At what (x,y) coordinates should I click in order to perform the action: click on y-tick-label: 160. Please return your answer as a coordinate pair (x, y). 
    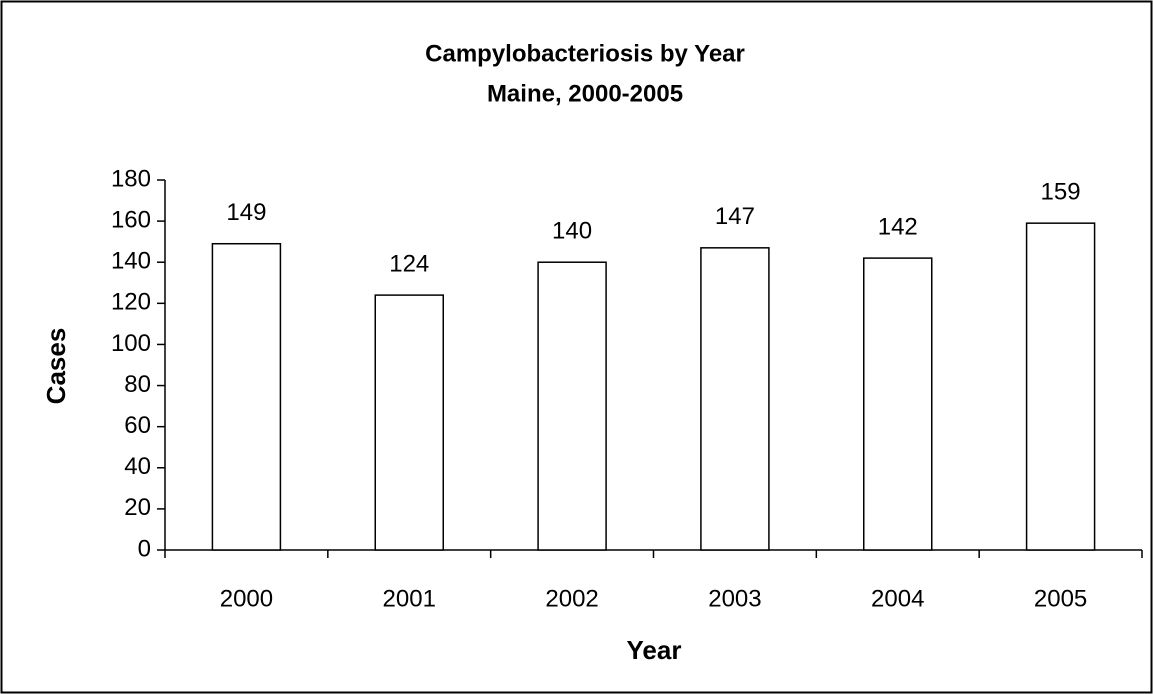
    Looking at the image, I should click on (131, 219).